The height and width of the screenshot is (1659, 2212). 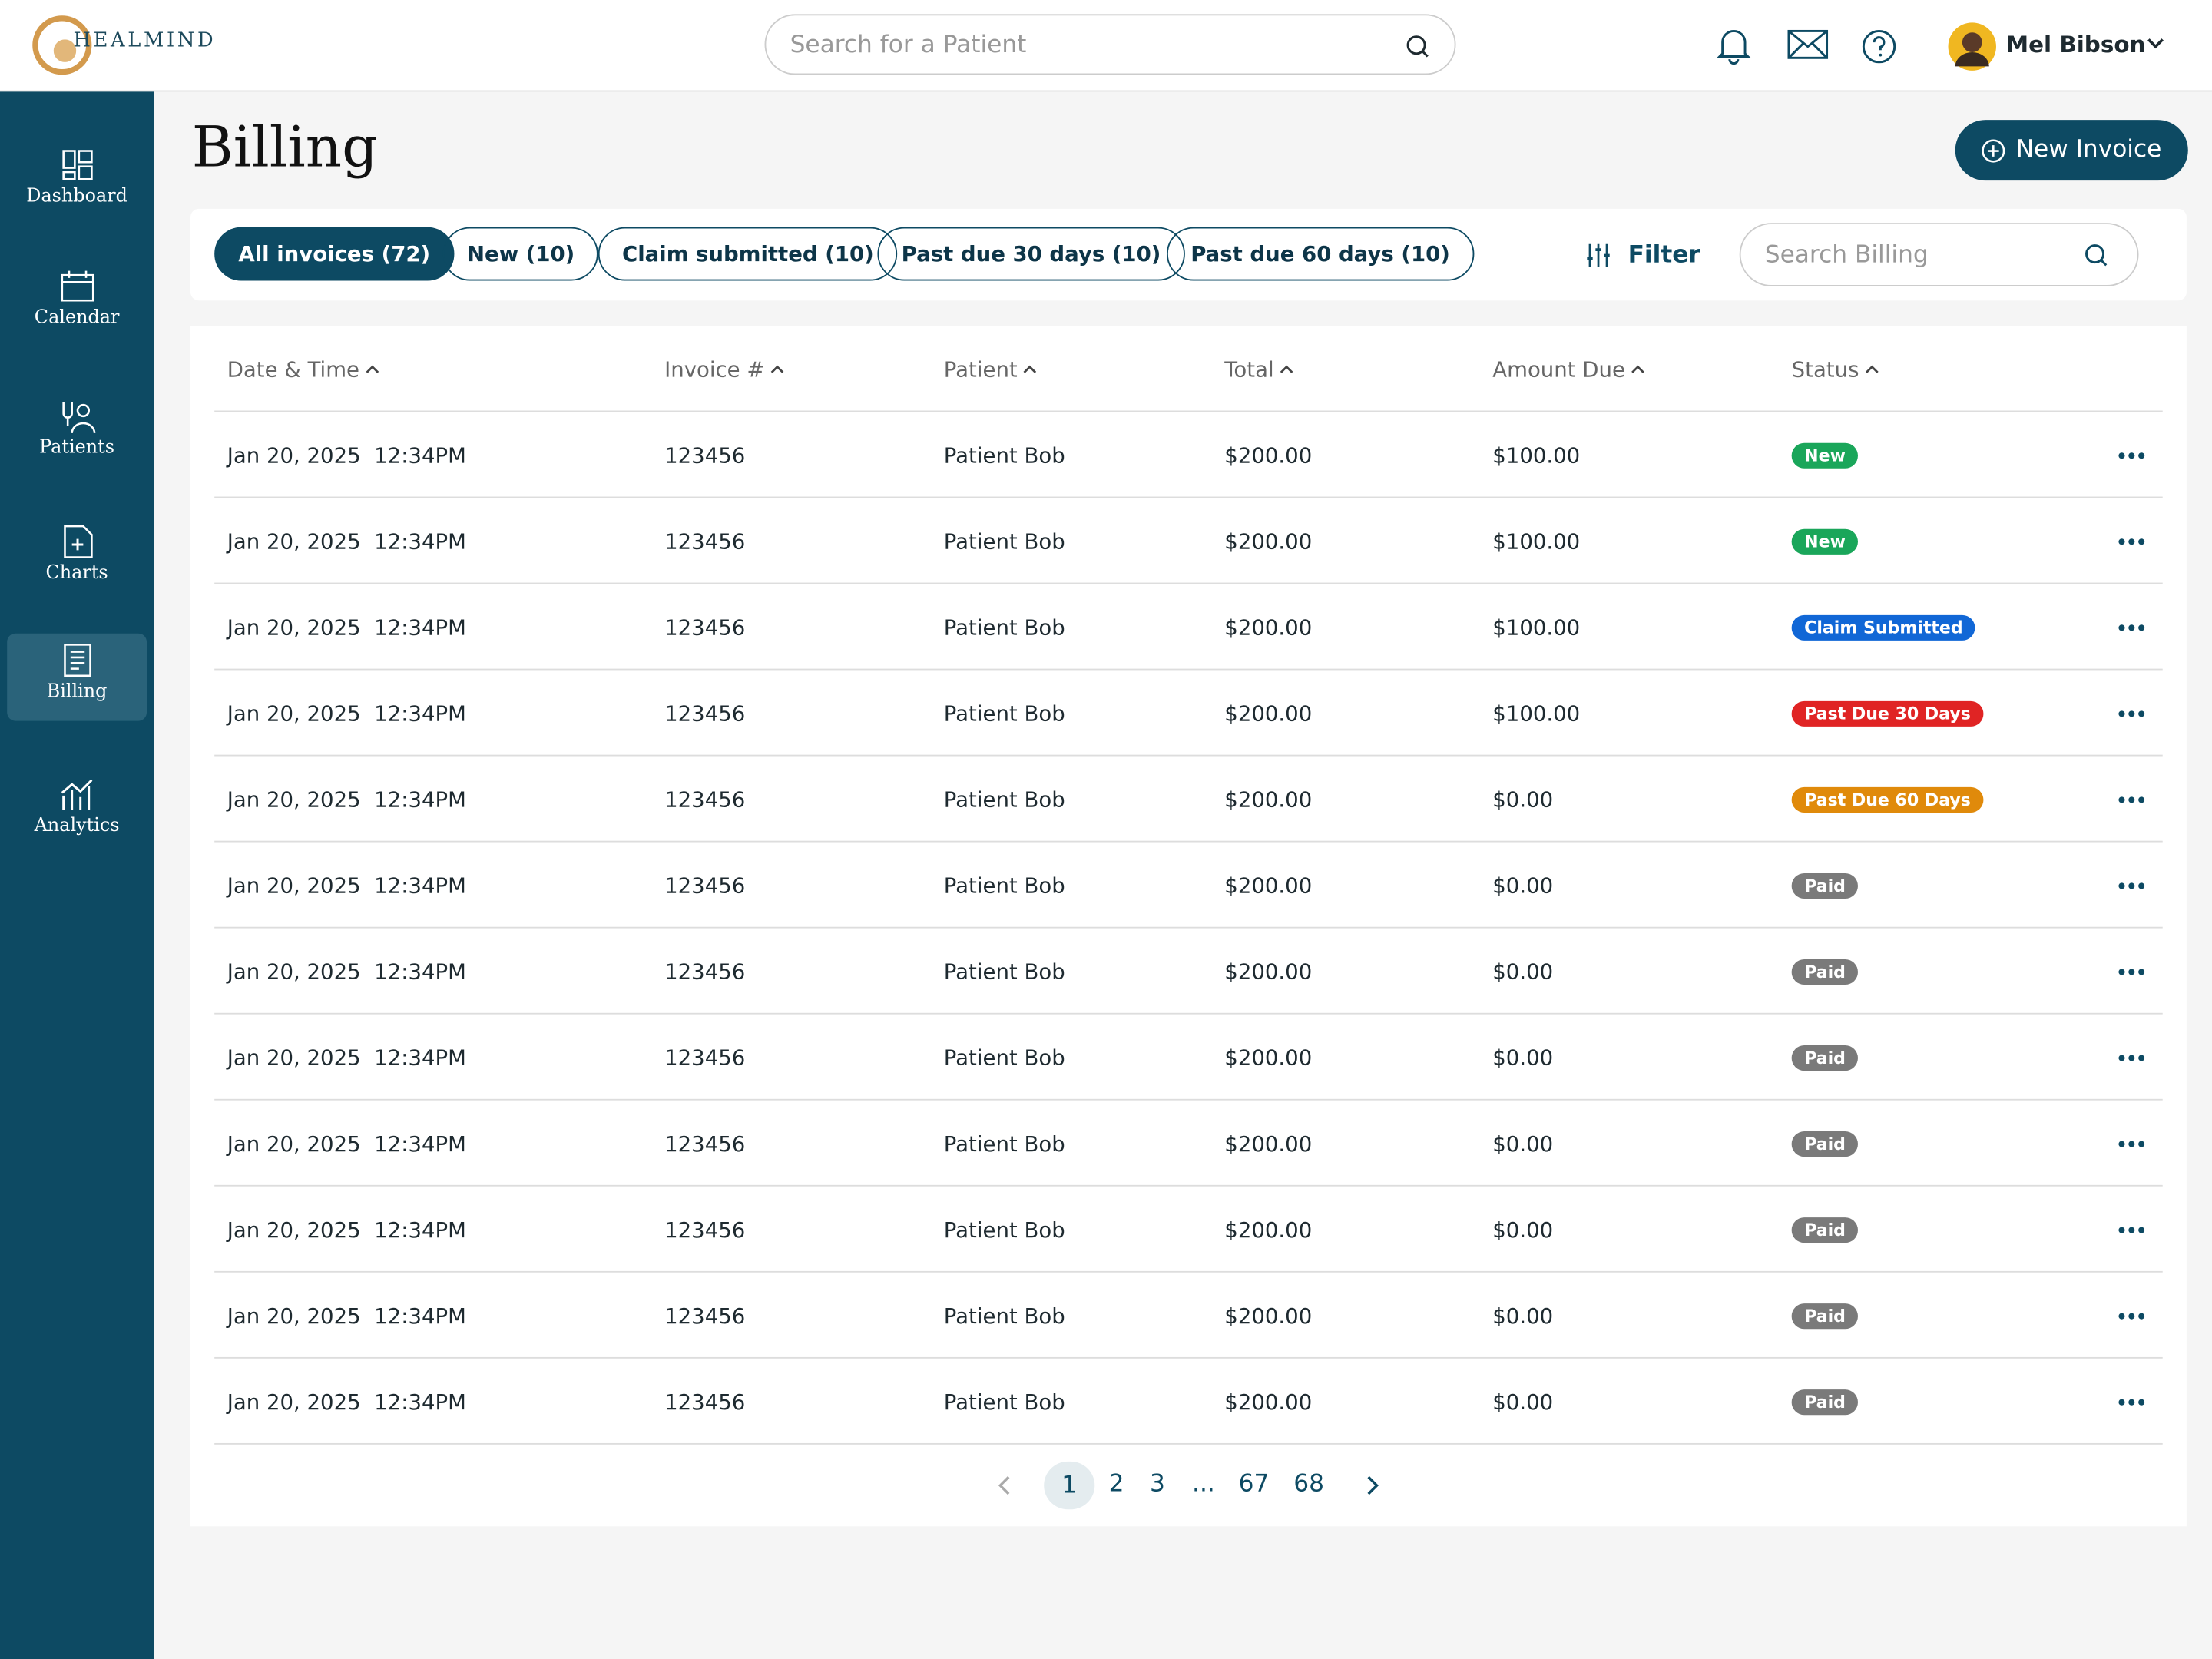 I want to click on page-link: 67, so click(x=1254, y=1483).